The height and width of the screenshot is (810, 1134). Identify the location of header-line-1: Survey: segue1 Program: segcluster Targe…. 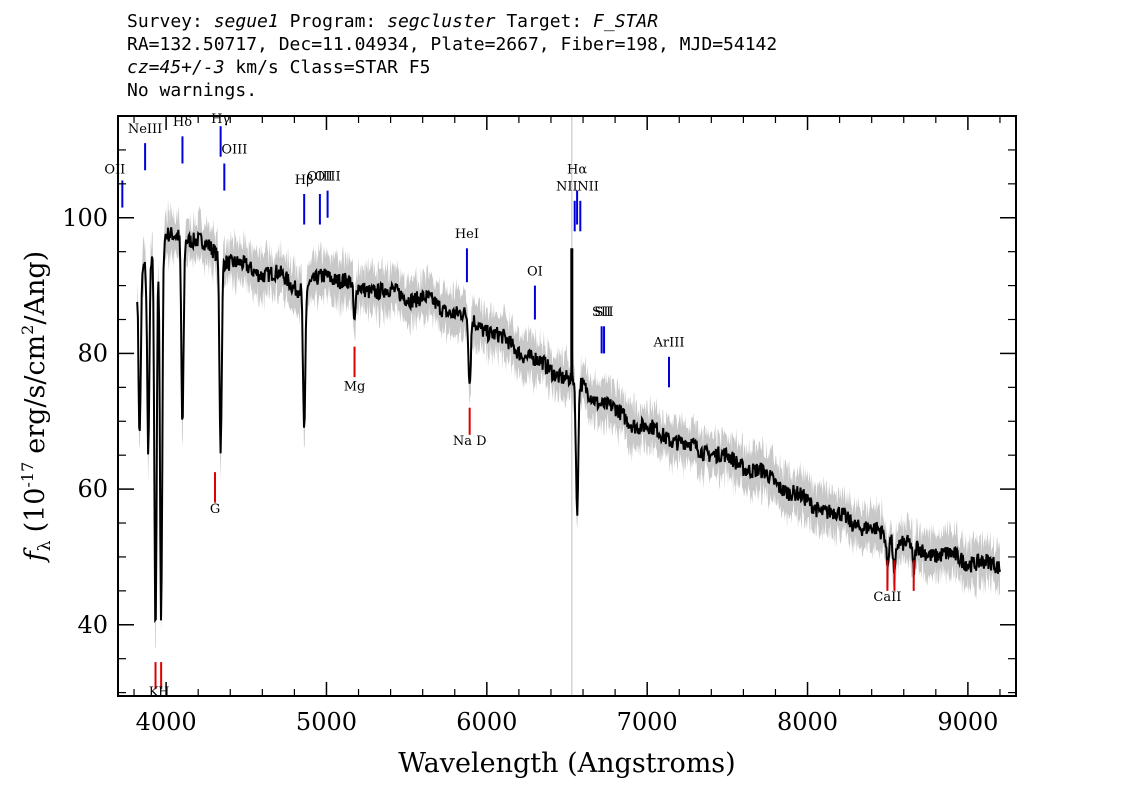
(452, 21).